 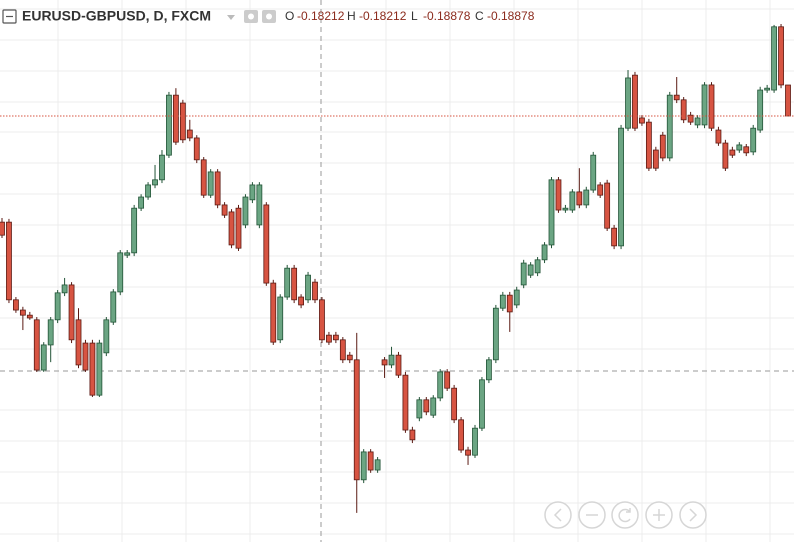 I want to click on reset-icon, so click(x=624, y=515).